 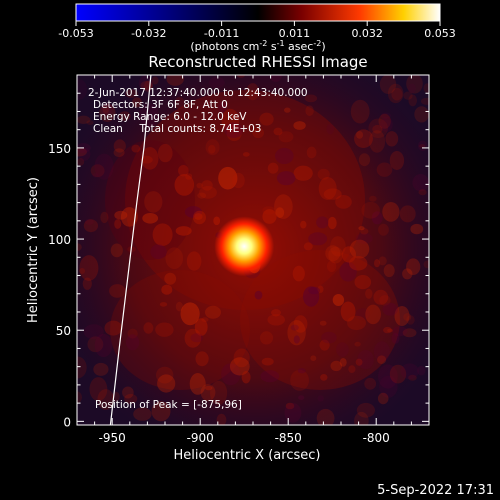 I want to click on x-tick-label: -950, so click(x=112, y=438).